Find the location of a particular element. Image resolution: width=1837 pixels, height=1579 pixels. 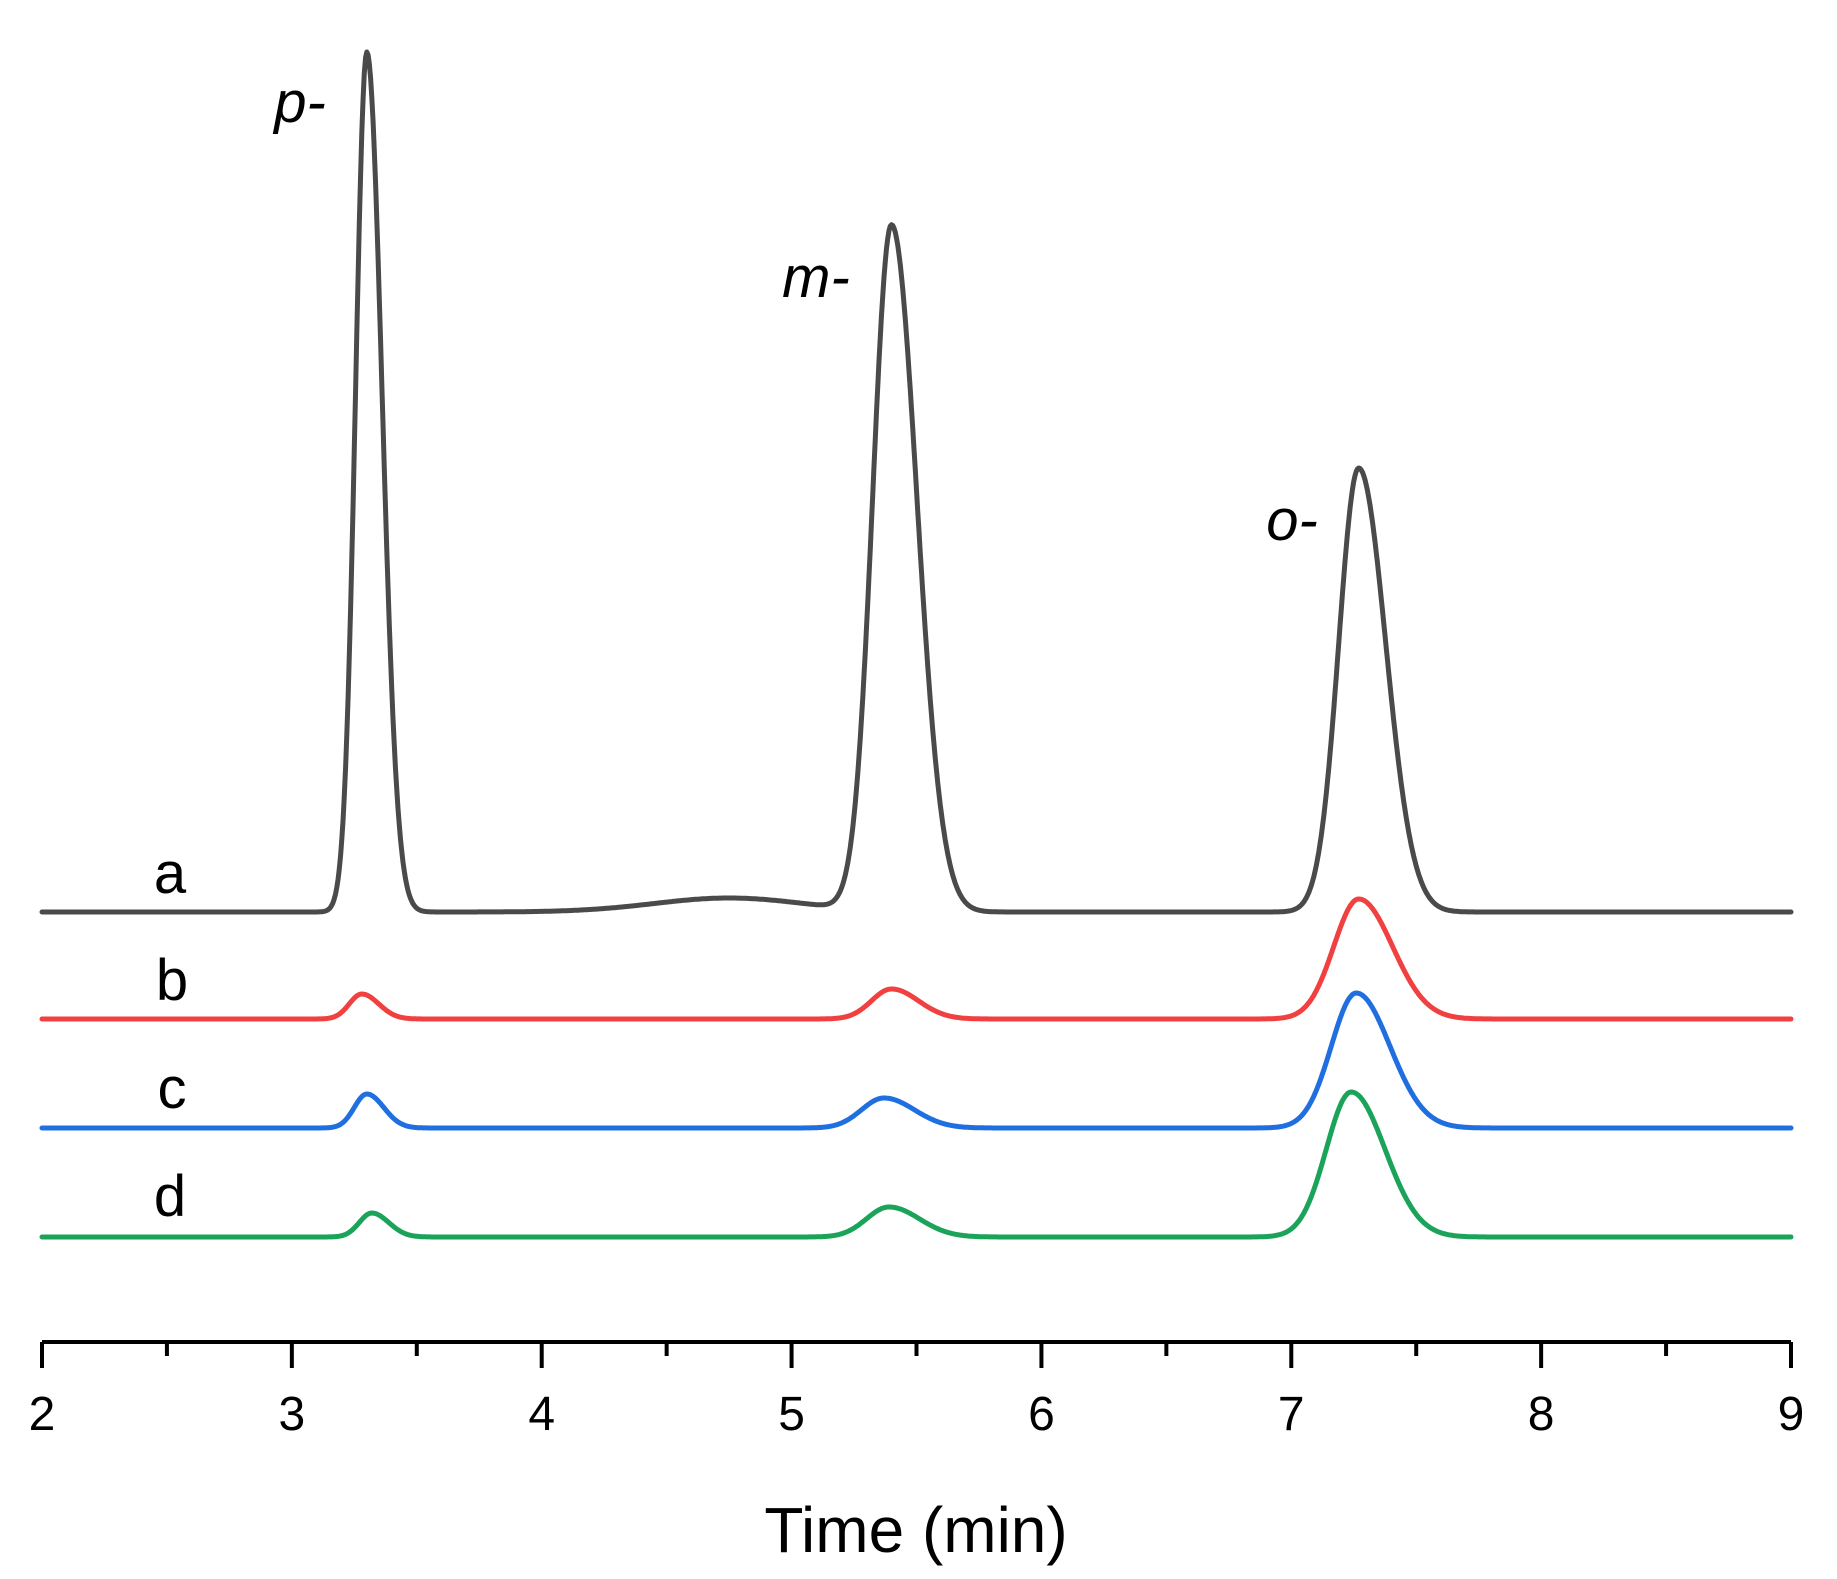

x-tick-label: 8 is located at coordinates (1541, 1414).